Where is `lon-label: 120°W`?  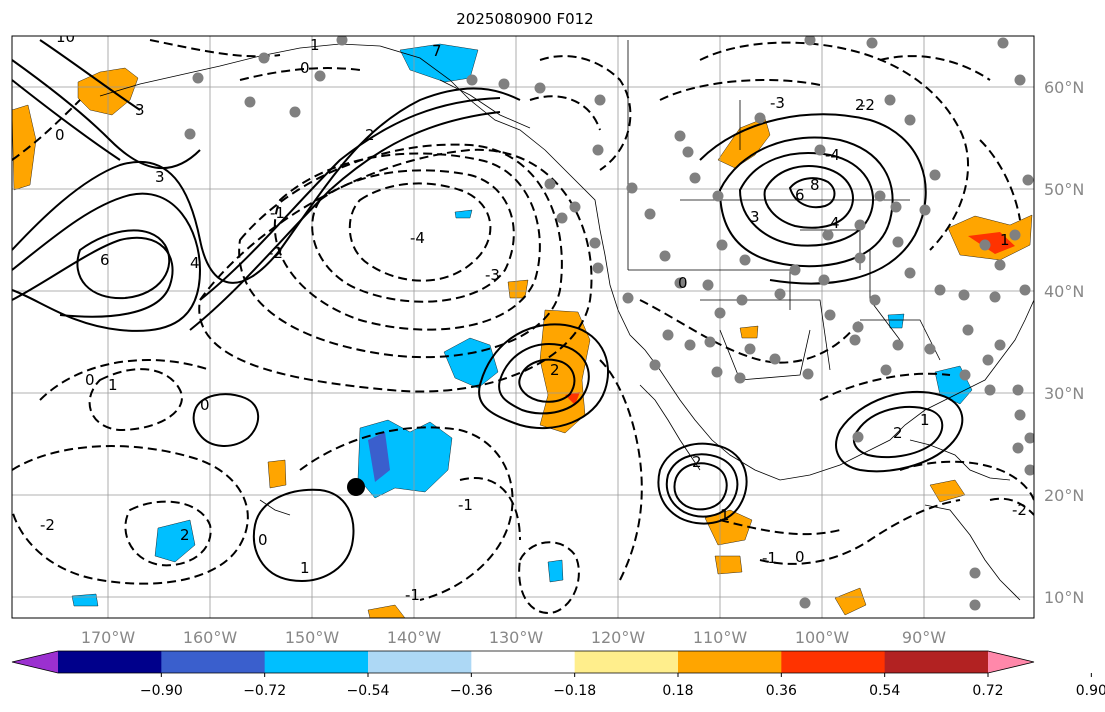 lon-label: 120°W is located at coordinates (618, 637).